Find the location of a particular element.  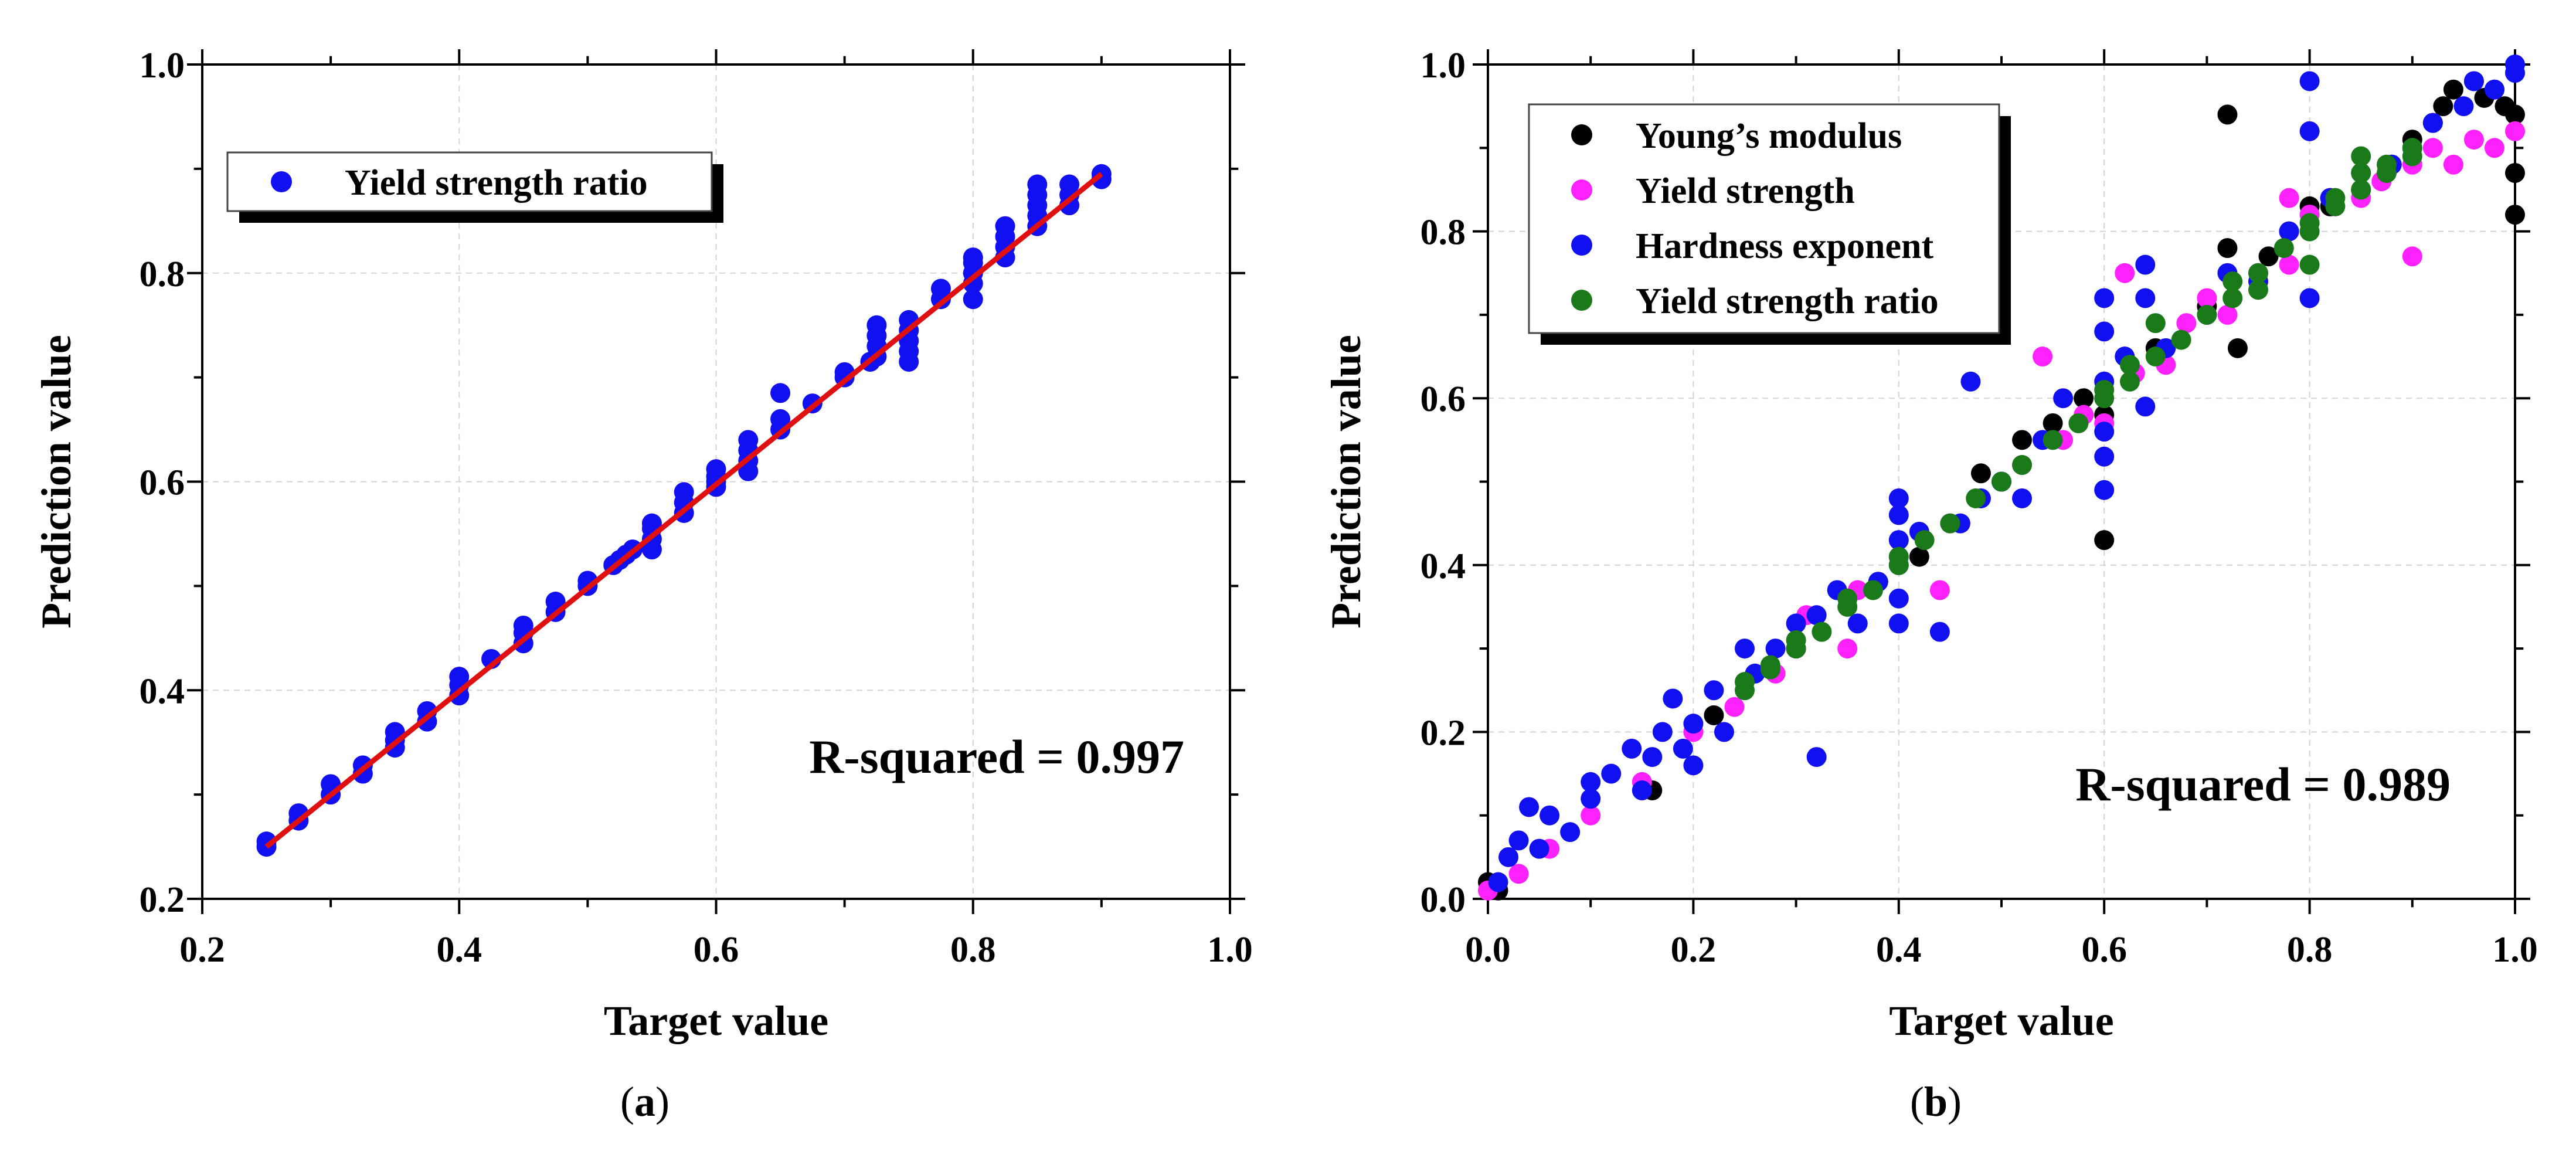

y-tick-label: 1.0 is located at coordinates (1443, 66).